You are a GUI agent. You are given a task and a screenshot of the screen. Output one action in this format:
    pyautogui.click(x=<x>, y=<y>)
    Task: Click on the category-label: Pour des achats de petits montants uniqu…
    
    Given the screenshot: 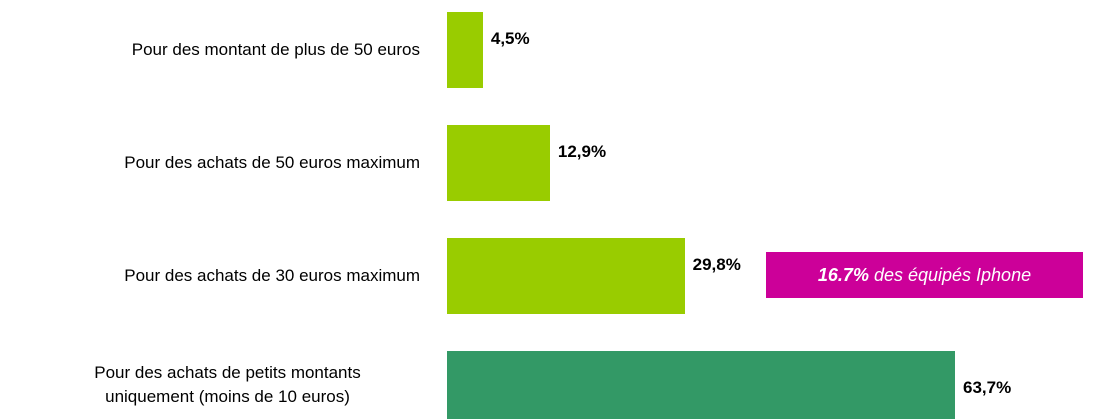 What is the action you would take?
    pyautogui.click(x=227, y=384)
    